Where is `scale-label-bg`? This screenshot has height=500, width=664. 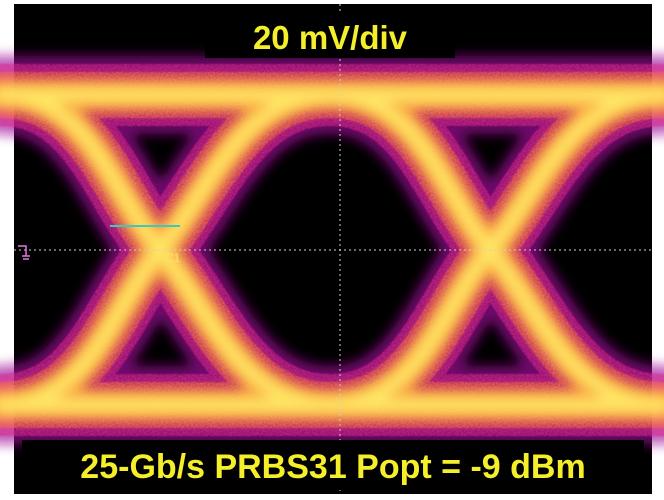
scale-label-bg is located at coordinates (330, 36).